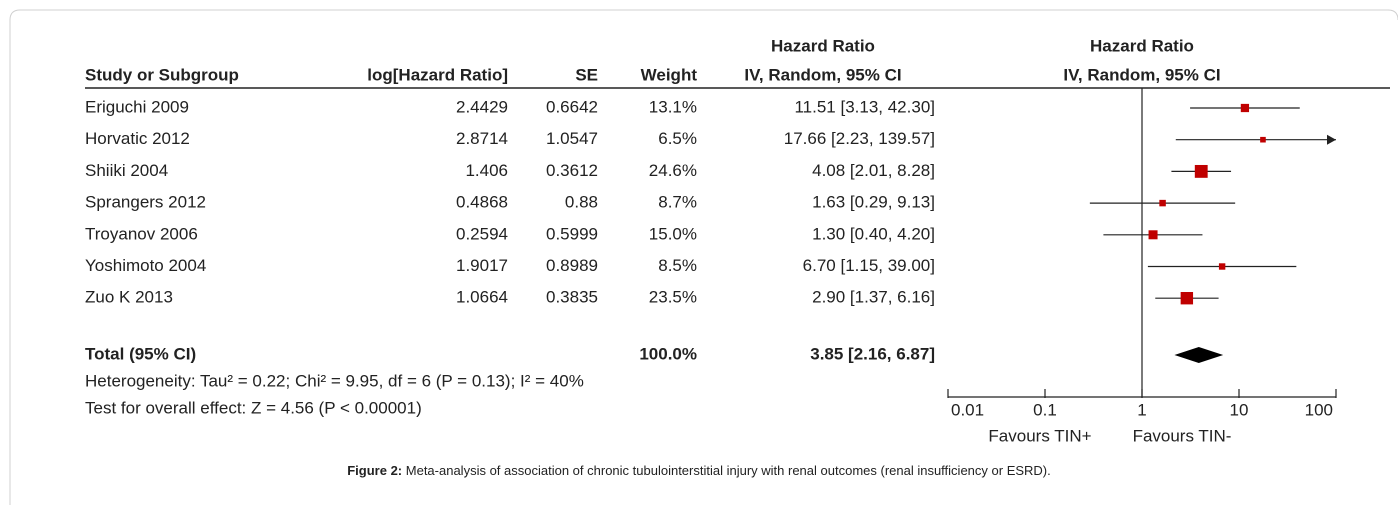  I want to click on column-header: SE, so click(586, 74).